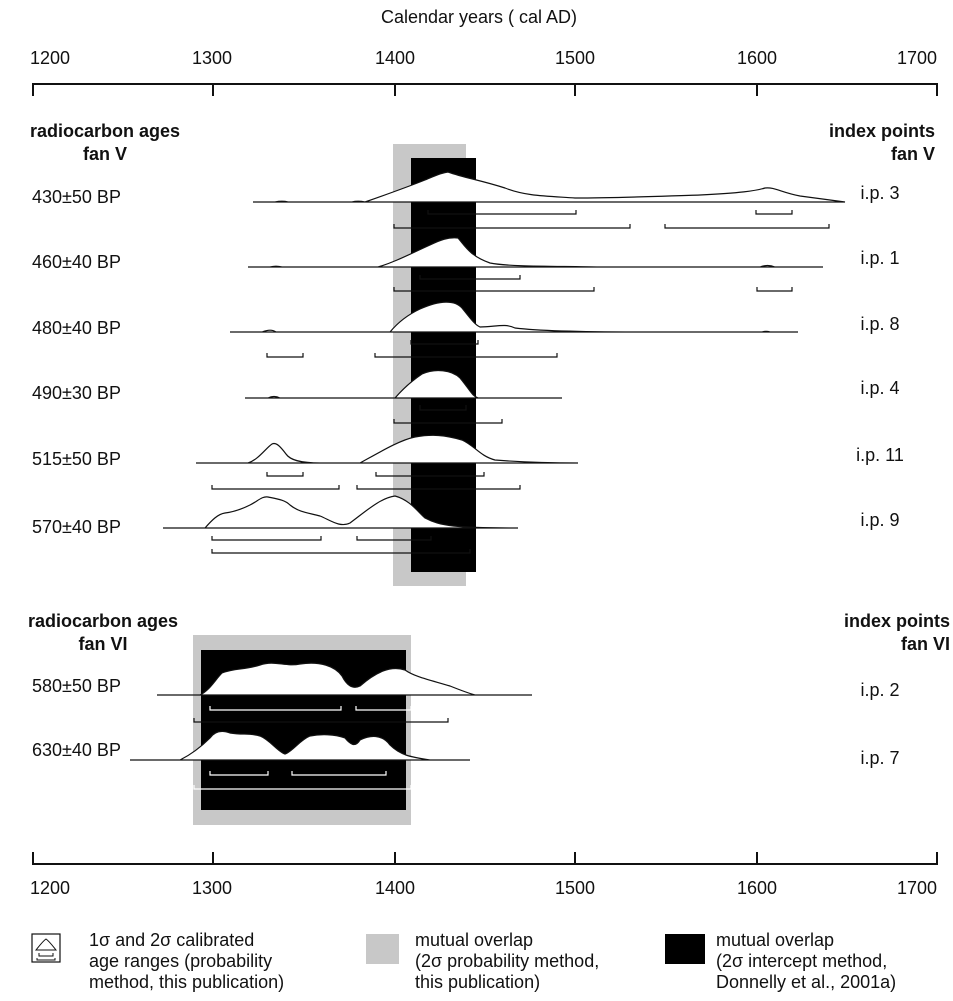  What do you see at coordinates (484, 72) in the screenshot?
I see `top-axis: 1200 1300 1400 1500 1600 1700` at bounding box center [484, 72].